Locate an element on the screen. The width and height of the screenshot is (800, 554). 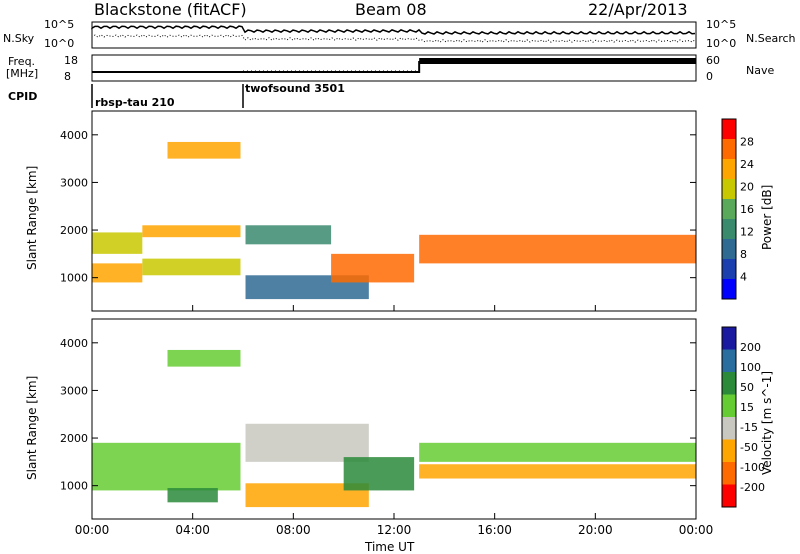
freq-tick-hi: 18 is located at coordinates (71, 60).